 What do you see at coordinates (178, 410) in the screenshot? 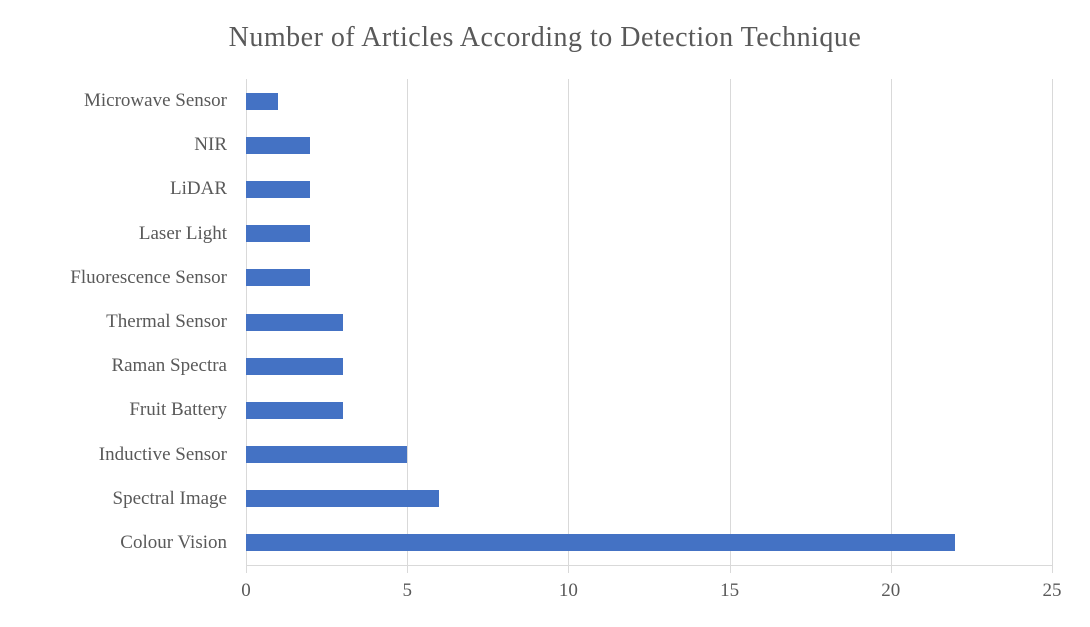
I see `category-label: Fruit Battery` at bounding box center [178, 410].